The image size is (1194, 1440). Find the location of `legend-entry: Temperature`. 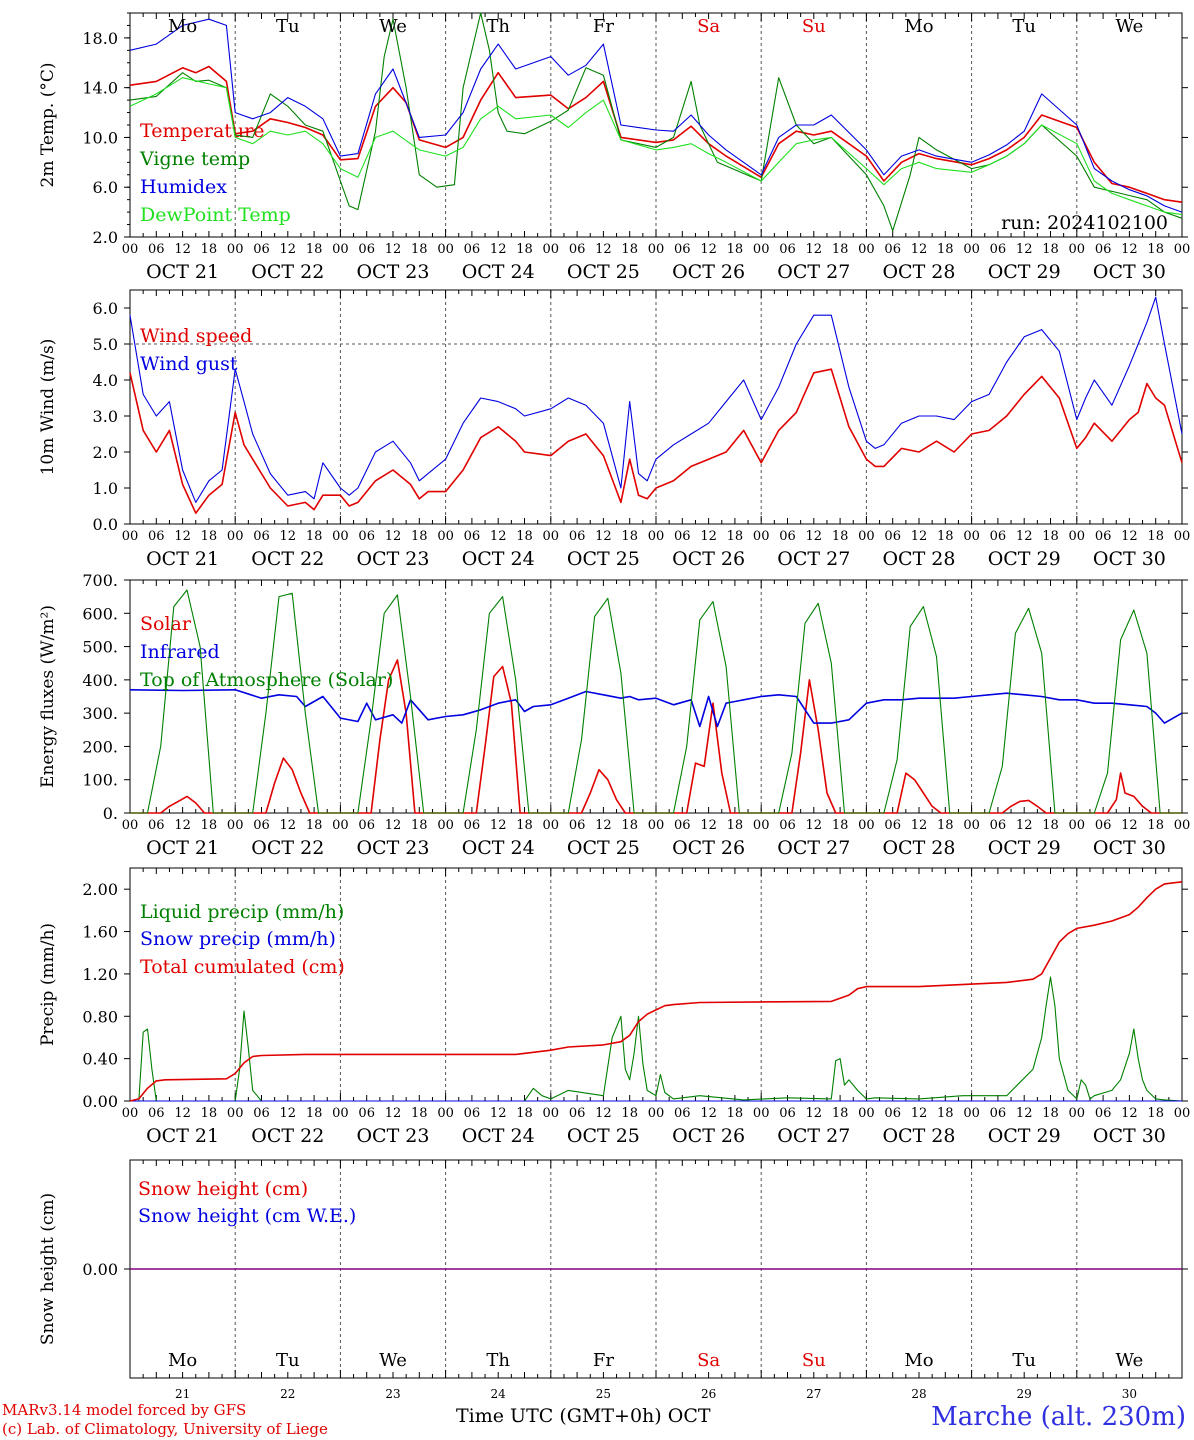

legend-entry: Temperature is located at coordinates (202, 131).